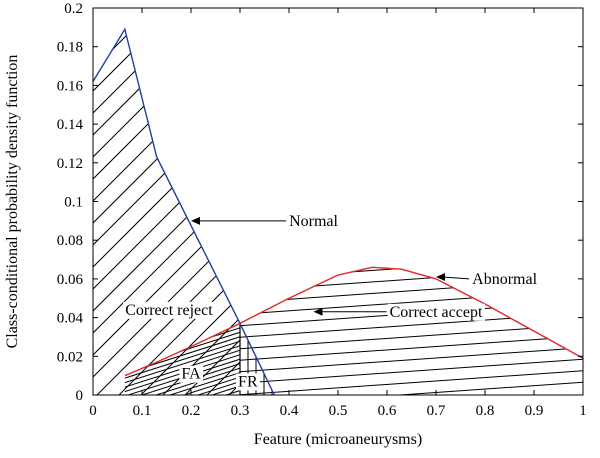  I want to click on annotation-abnormal: Abnormal, so click(488, 279).